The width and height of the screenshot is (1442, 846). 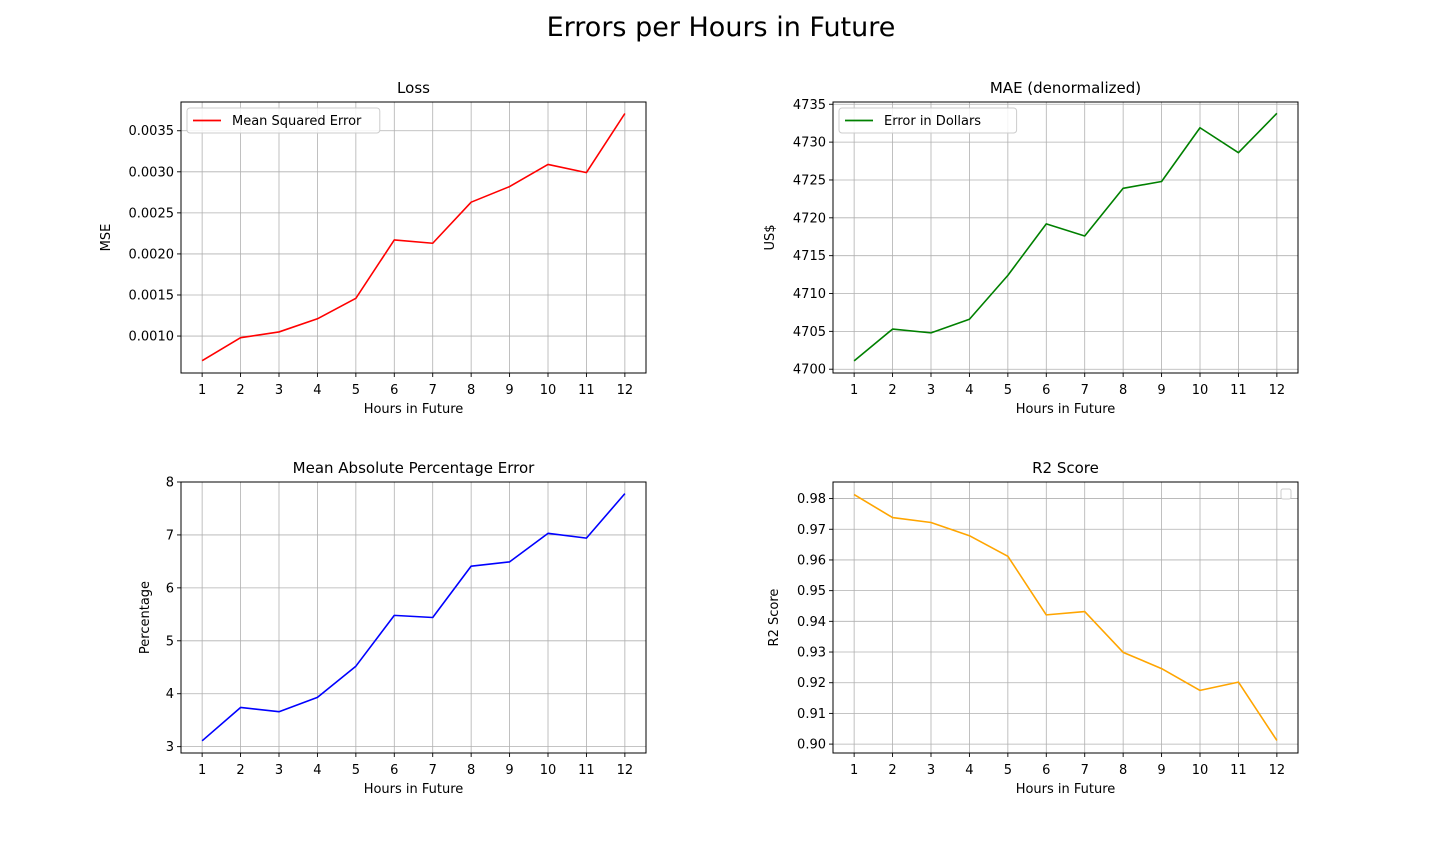 I want to click on legend-label: Mean Squared Error, so click(x=297, y=121).